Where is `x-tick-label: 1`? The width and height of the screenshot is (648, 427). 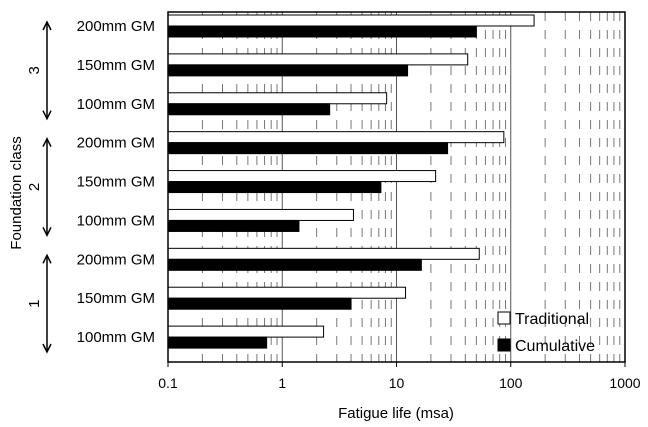 x-tick-label: 1 is located at coordinates (282, 383).